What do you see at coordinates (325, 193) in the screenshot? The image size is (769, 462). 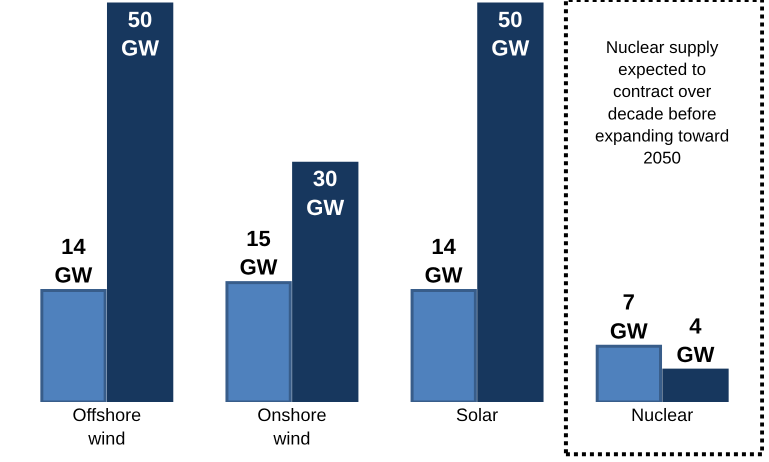 I see `data-label: 30 GW` at bounding box center [325, 193].